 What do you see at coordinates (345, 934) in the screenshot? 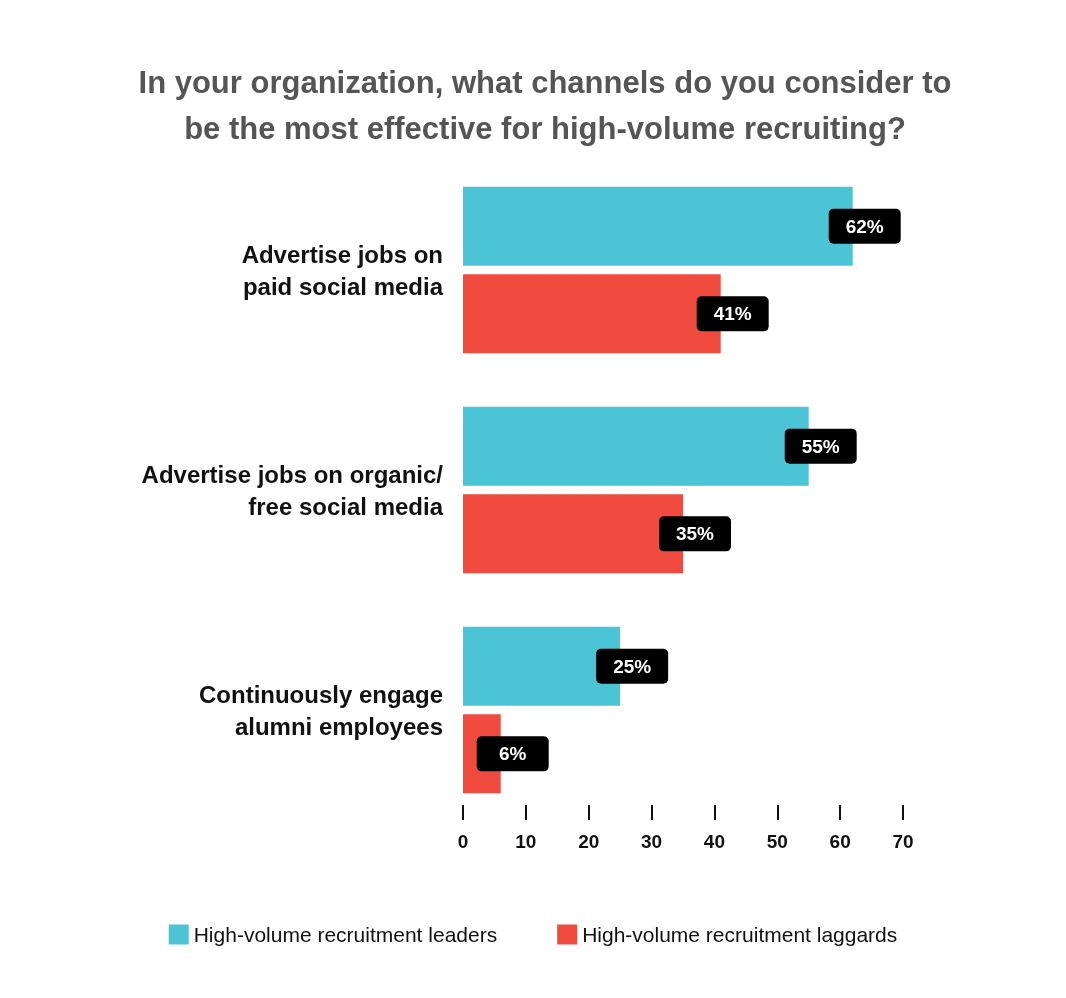
I see `legend-label: High-volume recruitment leaders` at bounding box center [345, 934].